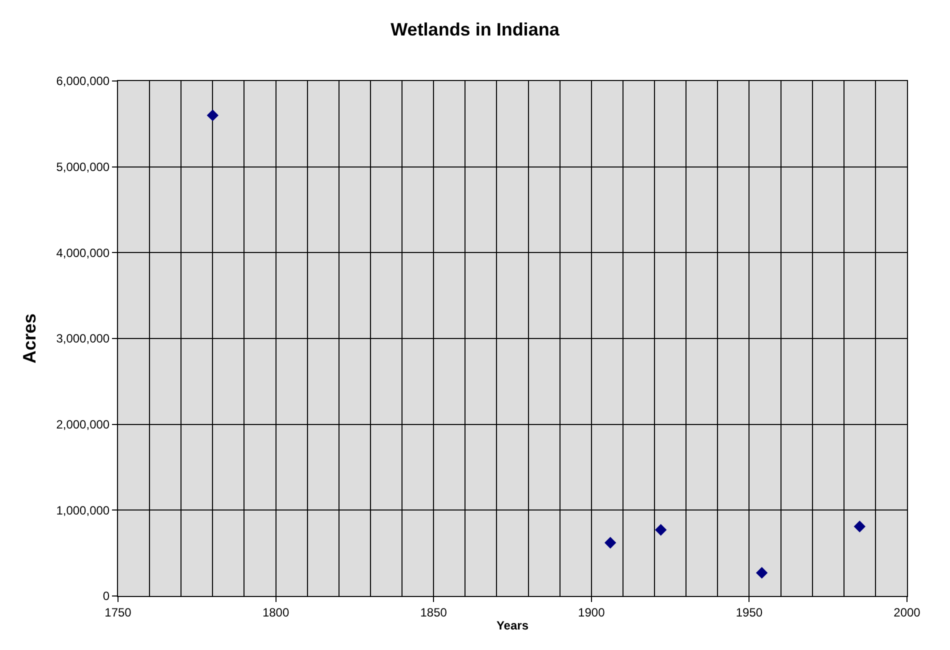  I want to click on x-axis-title: Years, so click(512, 625).